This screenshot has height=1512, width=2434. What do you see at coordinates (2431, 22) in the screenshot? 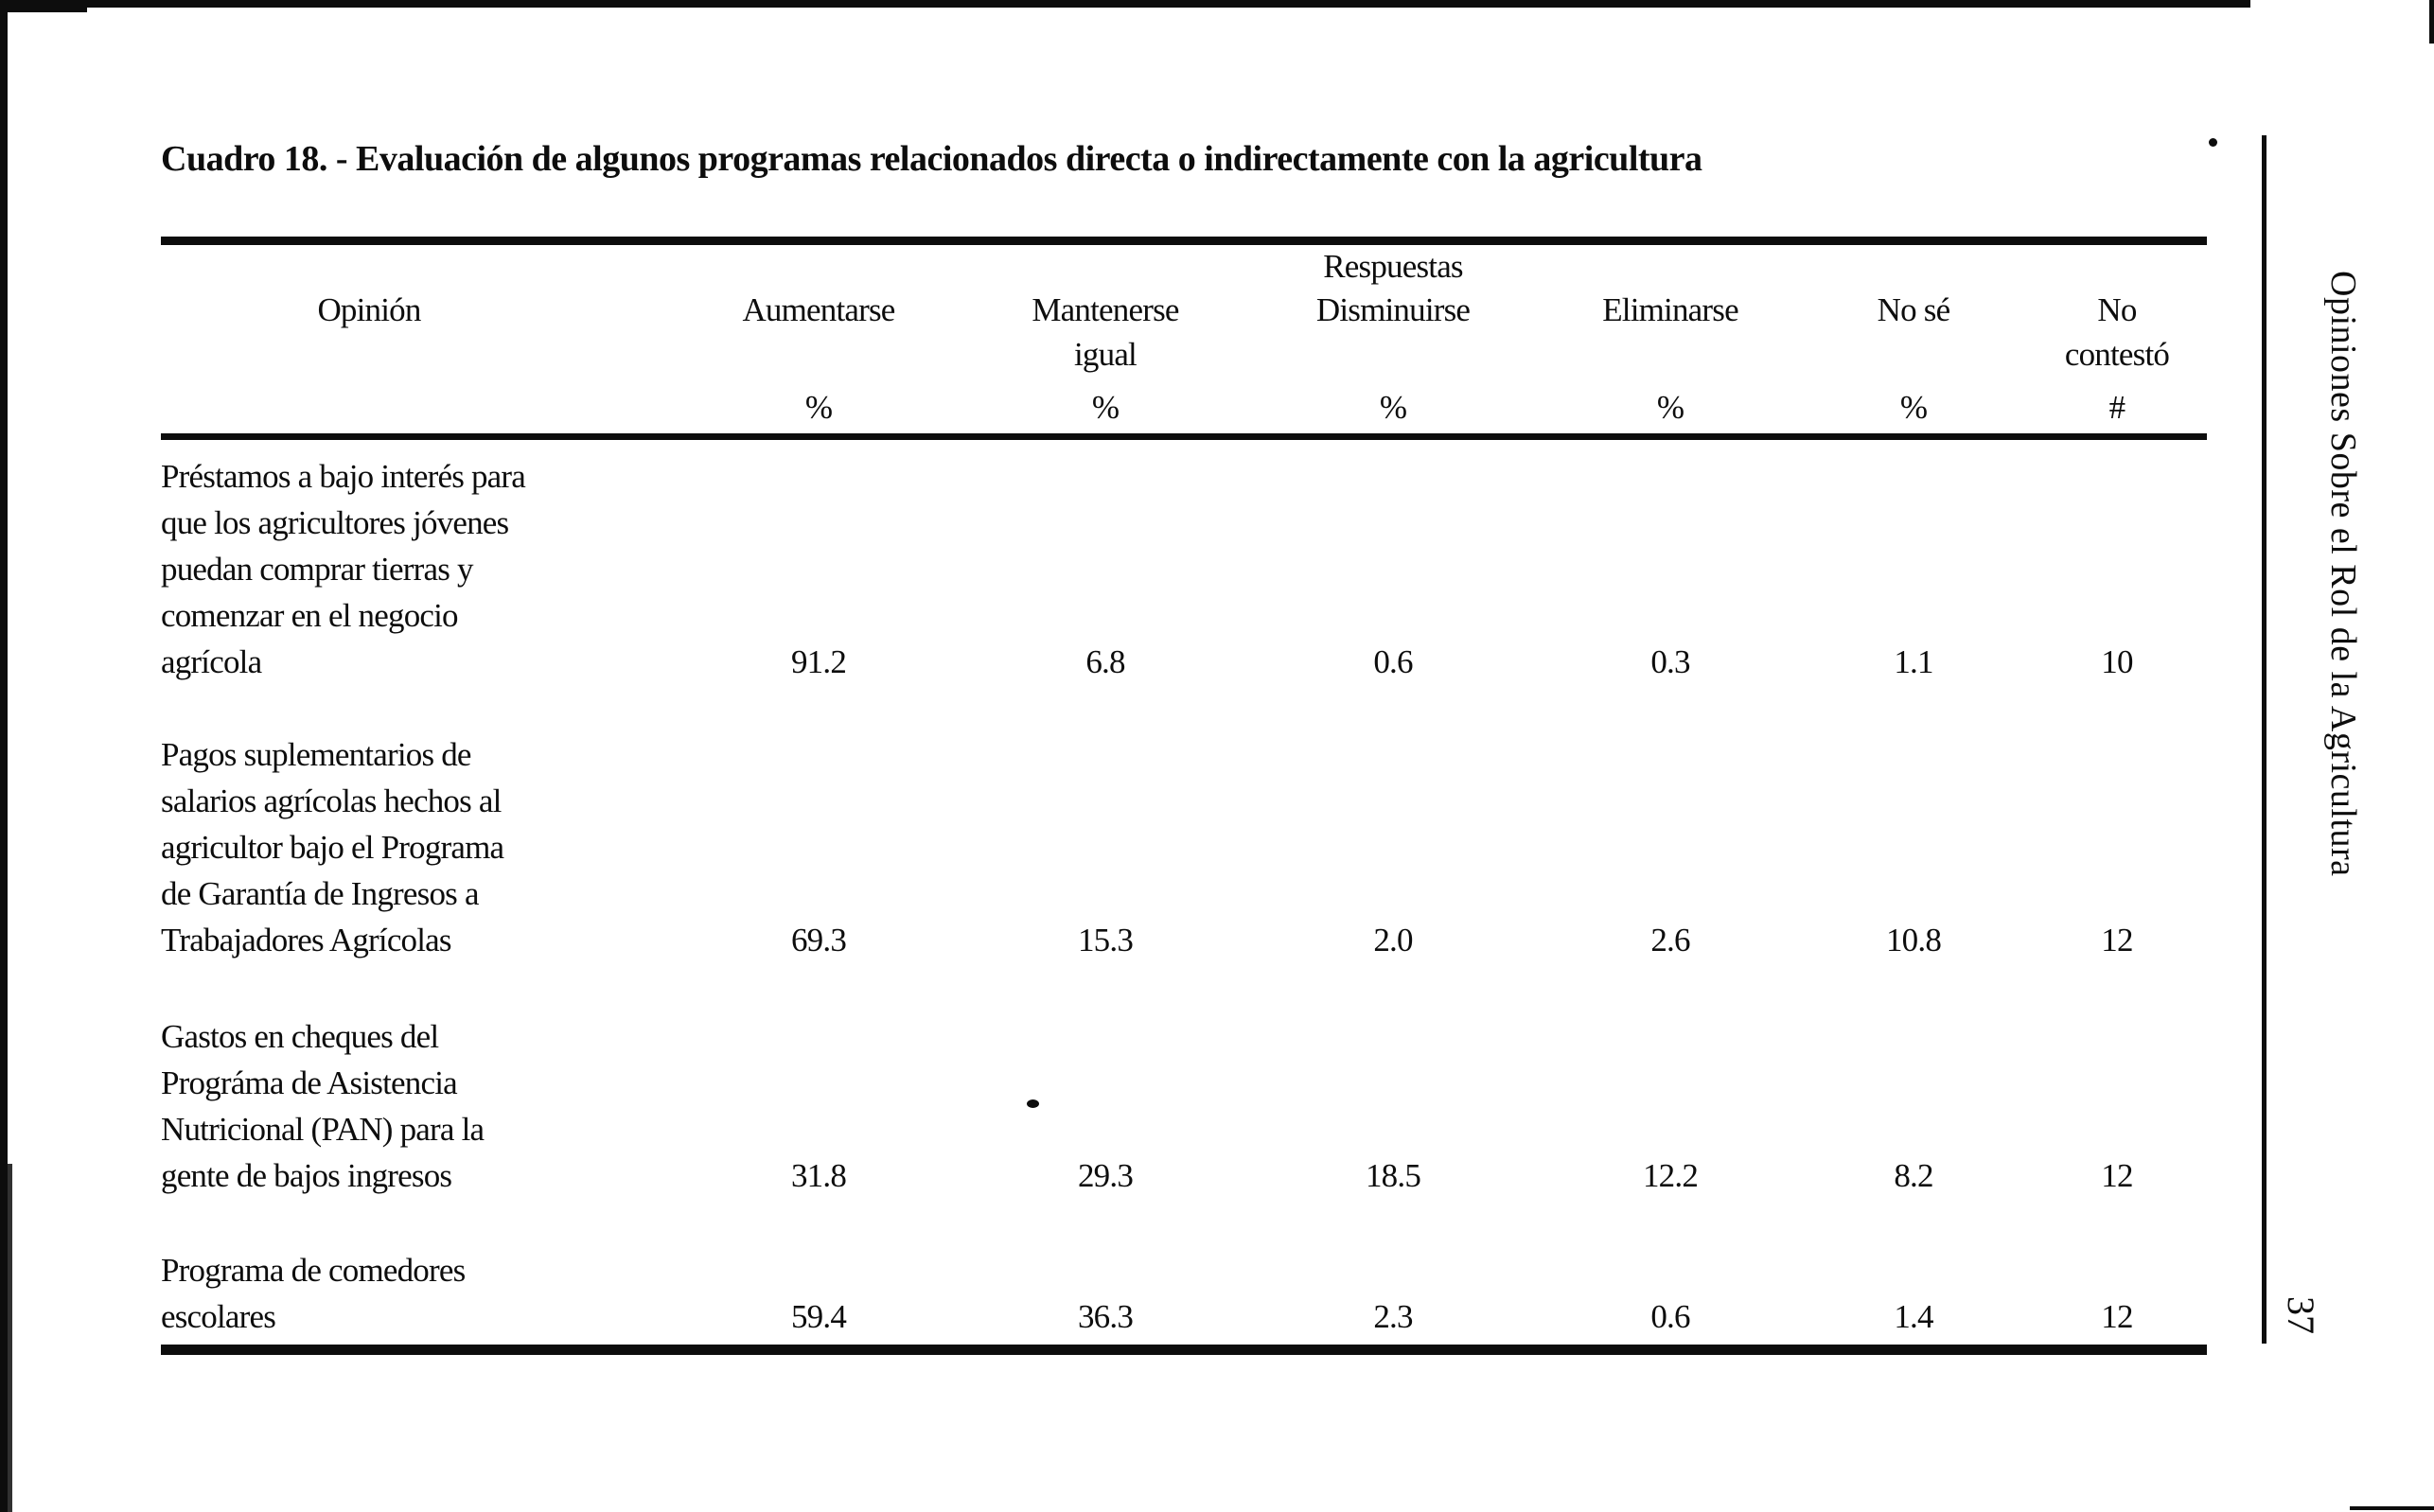
I see `scan-tick-top-right` at bounding box center [2431, 22].